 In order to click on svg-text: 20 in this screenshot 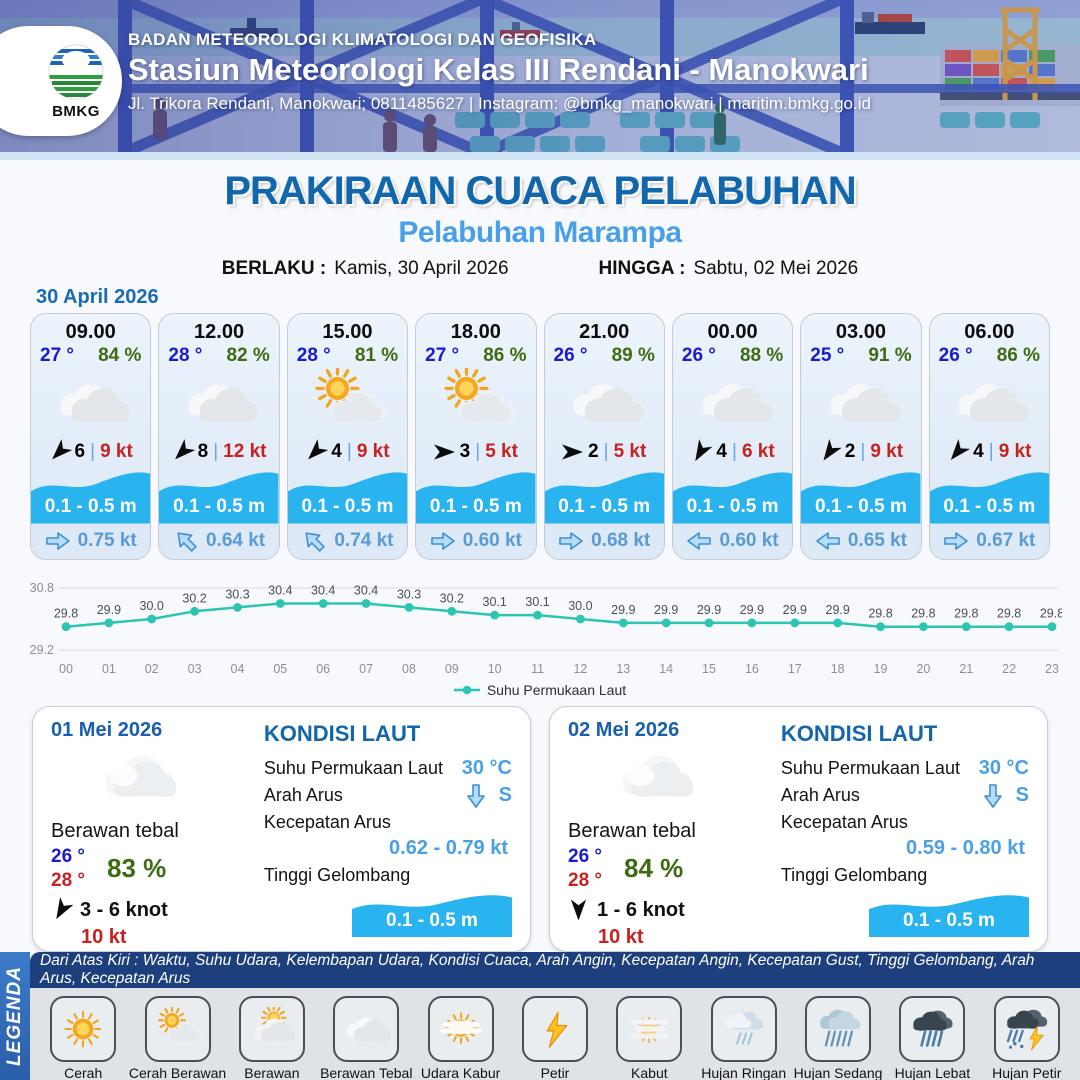, I will do `click(923, 669)`.